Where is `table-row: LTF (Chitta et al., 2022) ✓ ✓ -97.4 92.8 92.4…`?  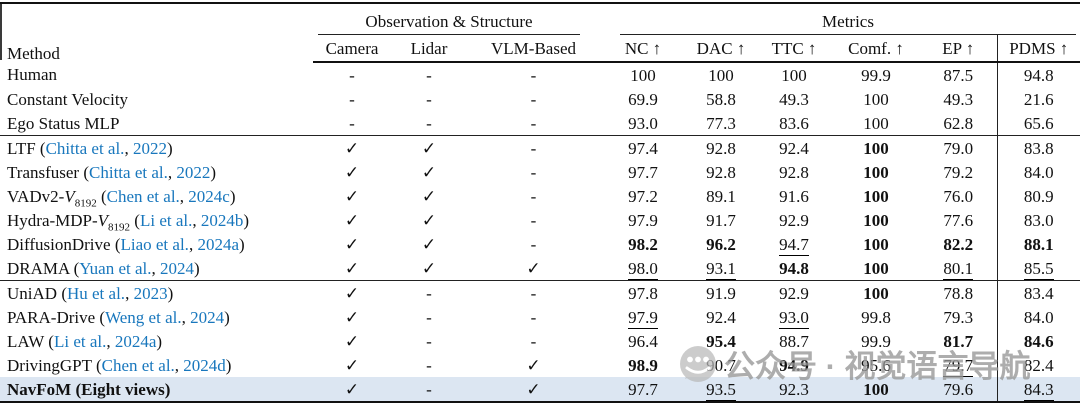
table-row: LTF (Chitta et al., 2022) ✓ ✓ -97.4 92.8 92.4… is located at coordinates (540, 147).